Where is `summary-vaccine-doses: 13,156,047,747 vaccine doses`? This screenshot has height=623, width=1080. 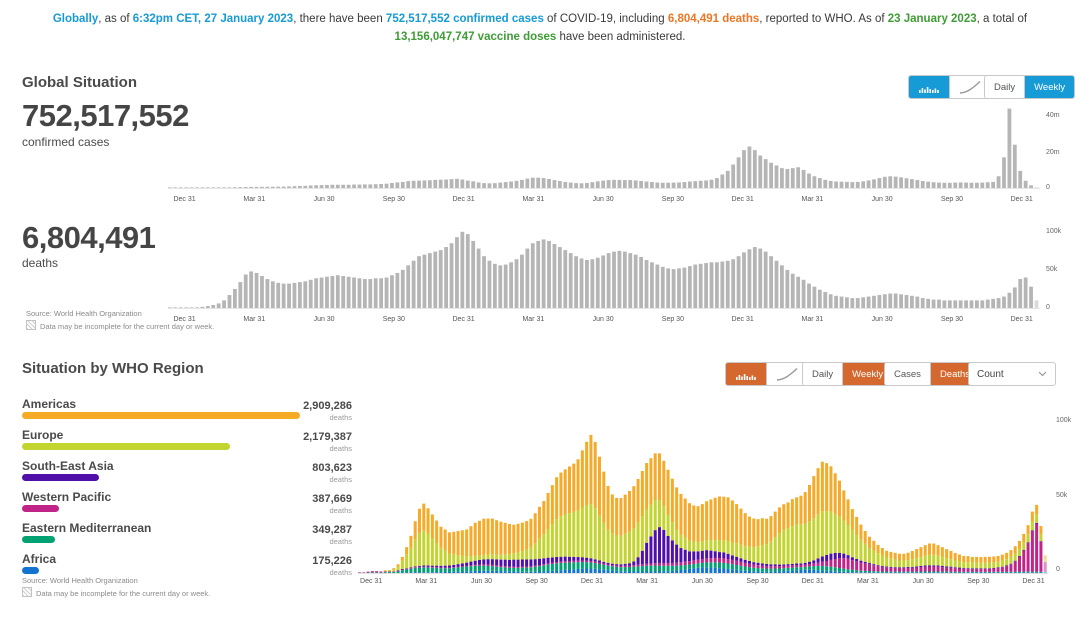
summary-vaccine-doses: 13,156,047,747 vaccine doses is located at coordinates (475, 37).